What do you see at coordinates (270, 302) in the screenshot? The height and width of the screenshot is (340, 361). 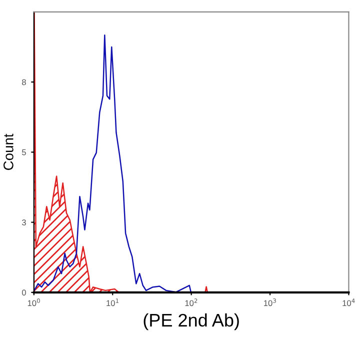 I see `x-tick-label: 10$^{3}$` at bounding box center [270, 302].